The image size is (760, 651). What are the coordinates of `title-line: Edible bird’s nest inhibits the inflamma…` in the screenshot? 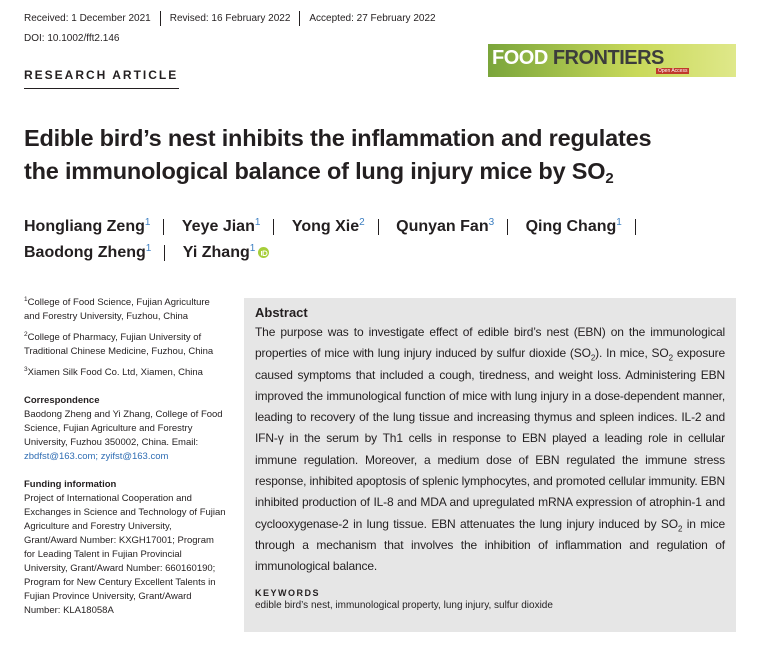 It's located at (338, 138).